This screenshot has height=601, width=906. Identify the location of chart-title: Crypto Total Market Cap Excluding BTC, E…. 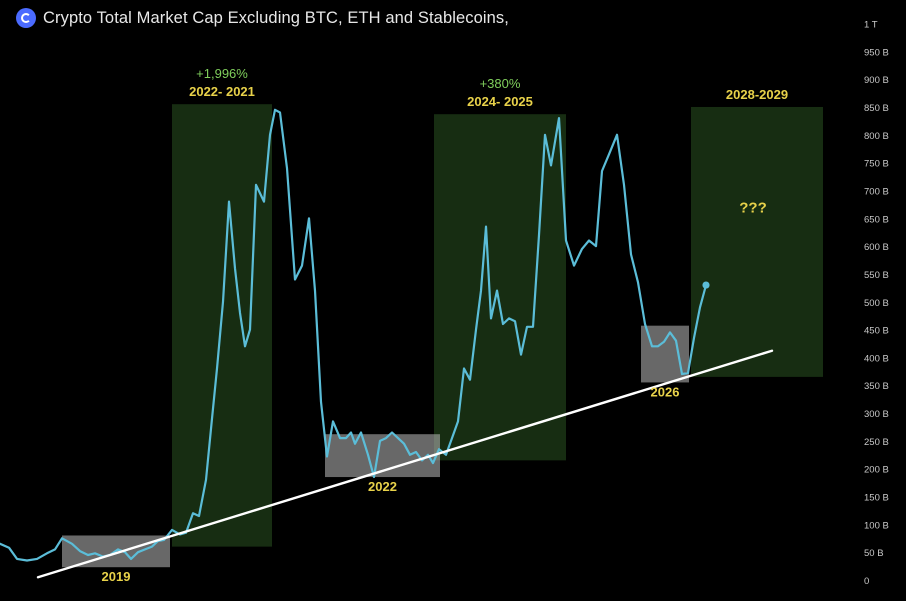
(276, 17).